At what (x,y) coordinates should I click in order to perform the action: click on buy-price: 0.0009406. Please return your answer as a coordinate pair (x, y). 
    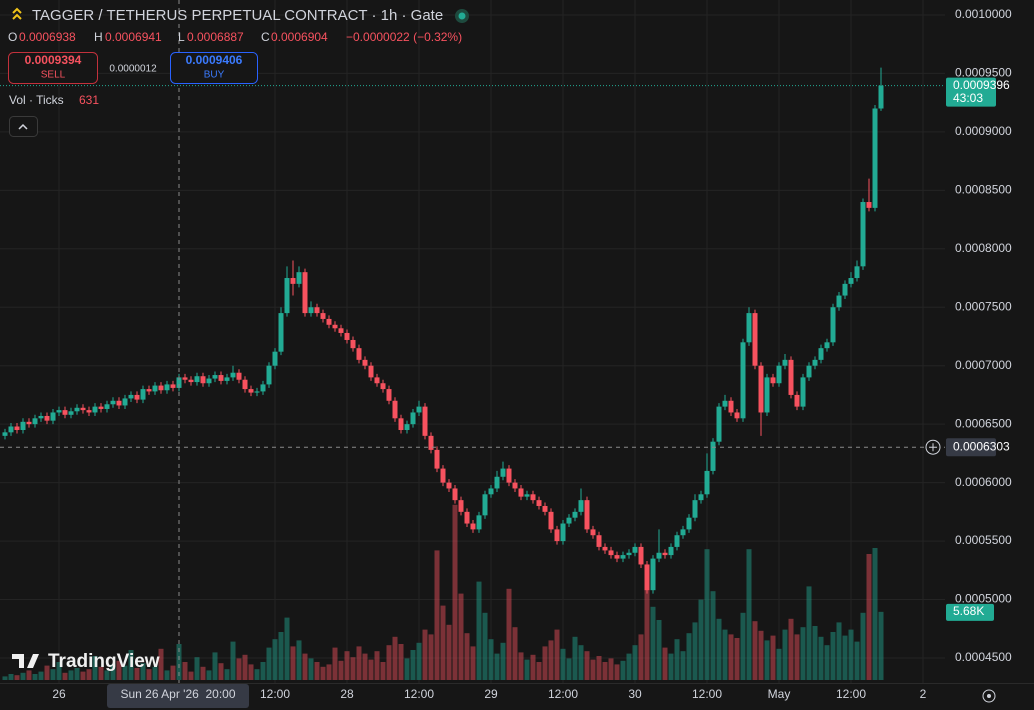
    Looking at the image, I should click on (214, 60).